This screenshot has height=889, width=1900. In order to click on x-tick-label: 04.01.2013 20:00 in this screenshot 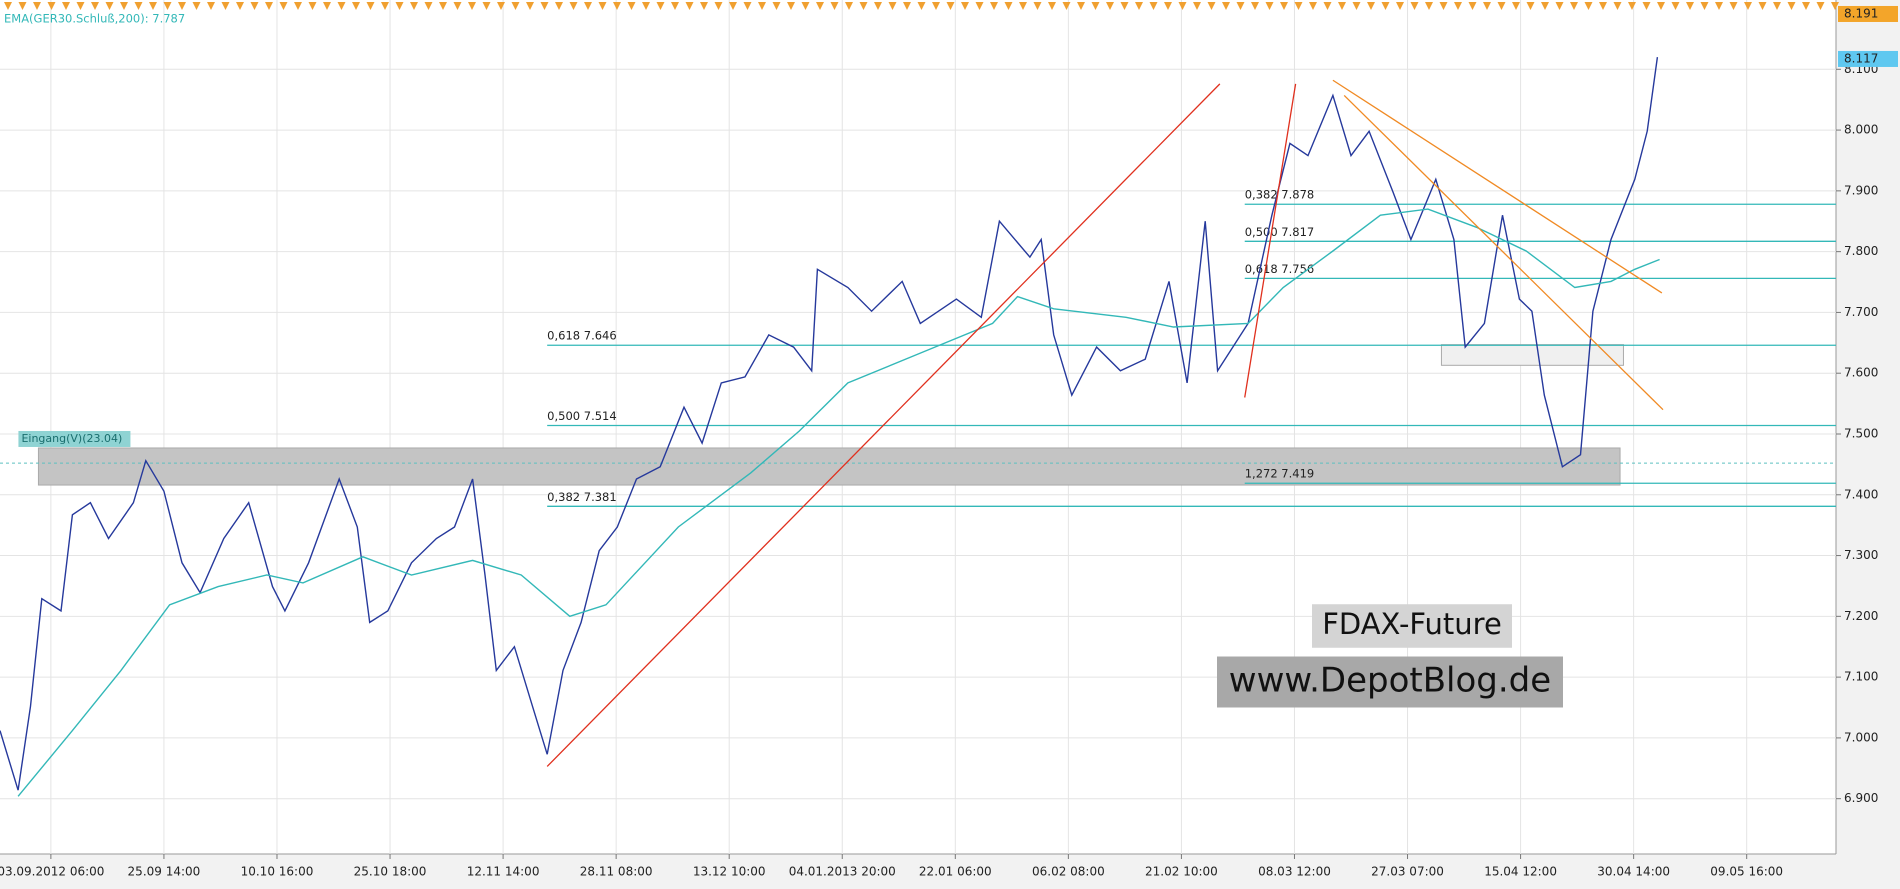, I will do `click(842, 872)`.